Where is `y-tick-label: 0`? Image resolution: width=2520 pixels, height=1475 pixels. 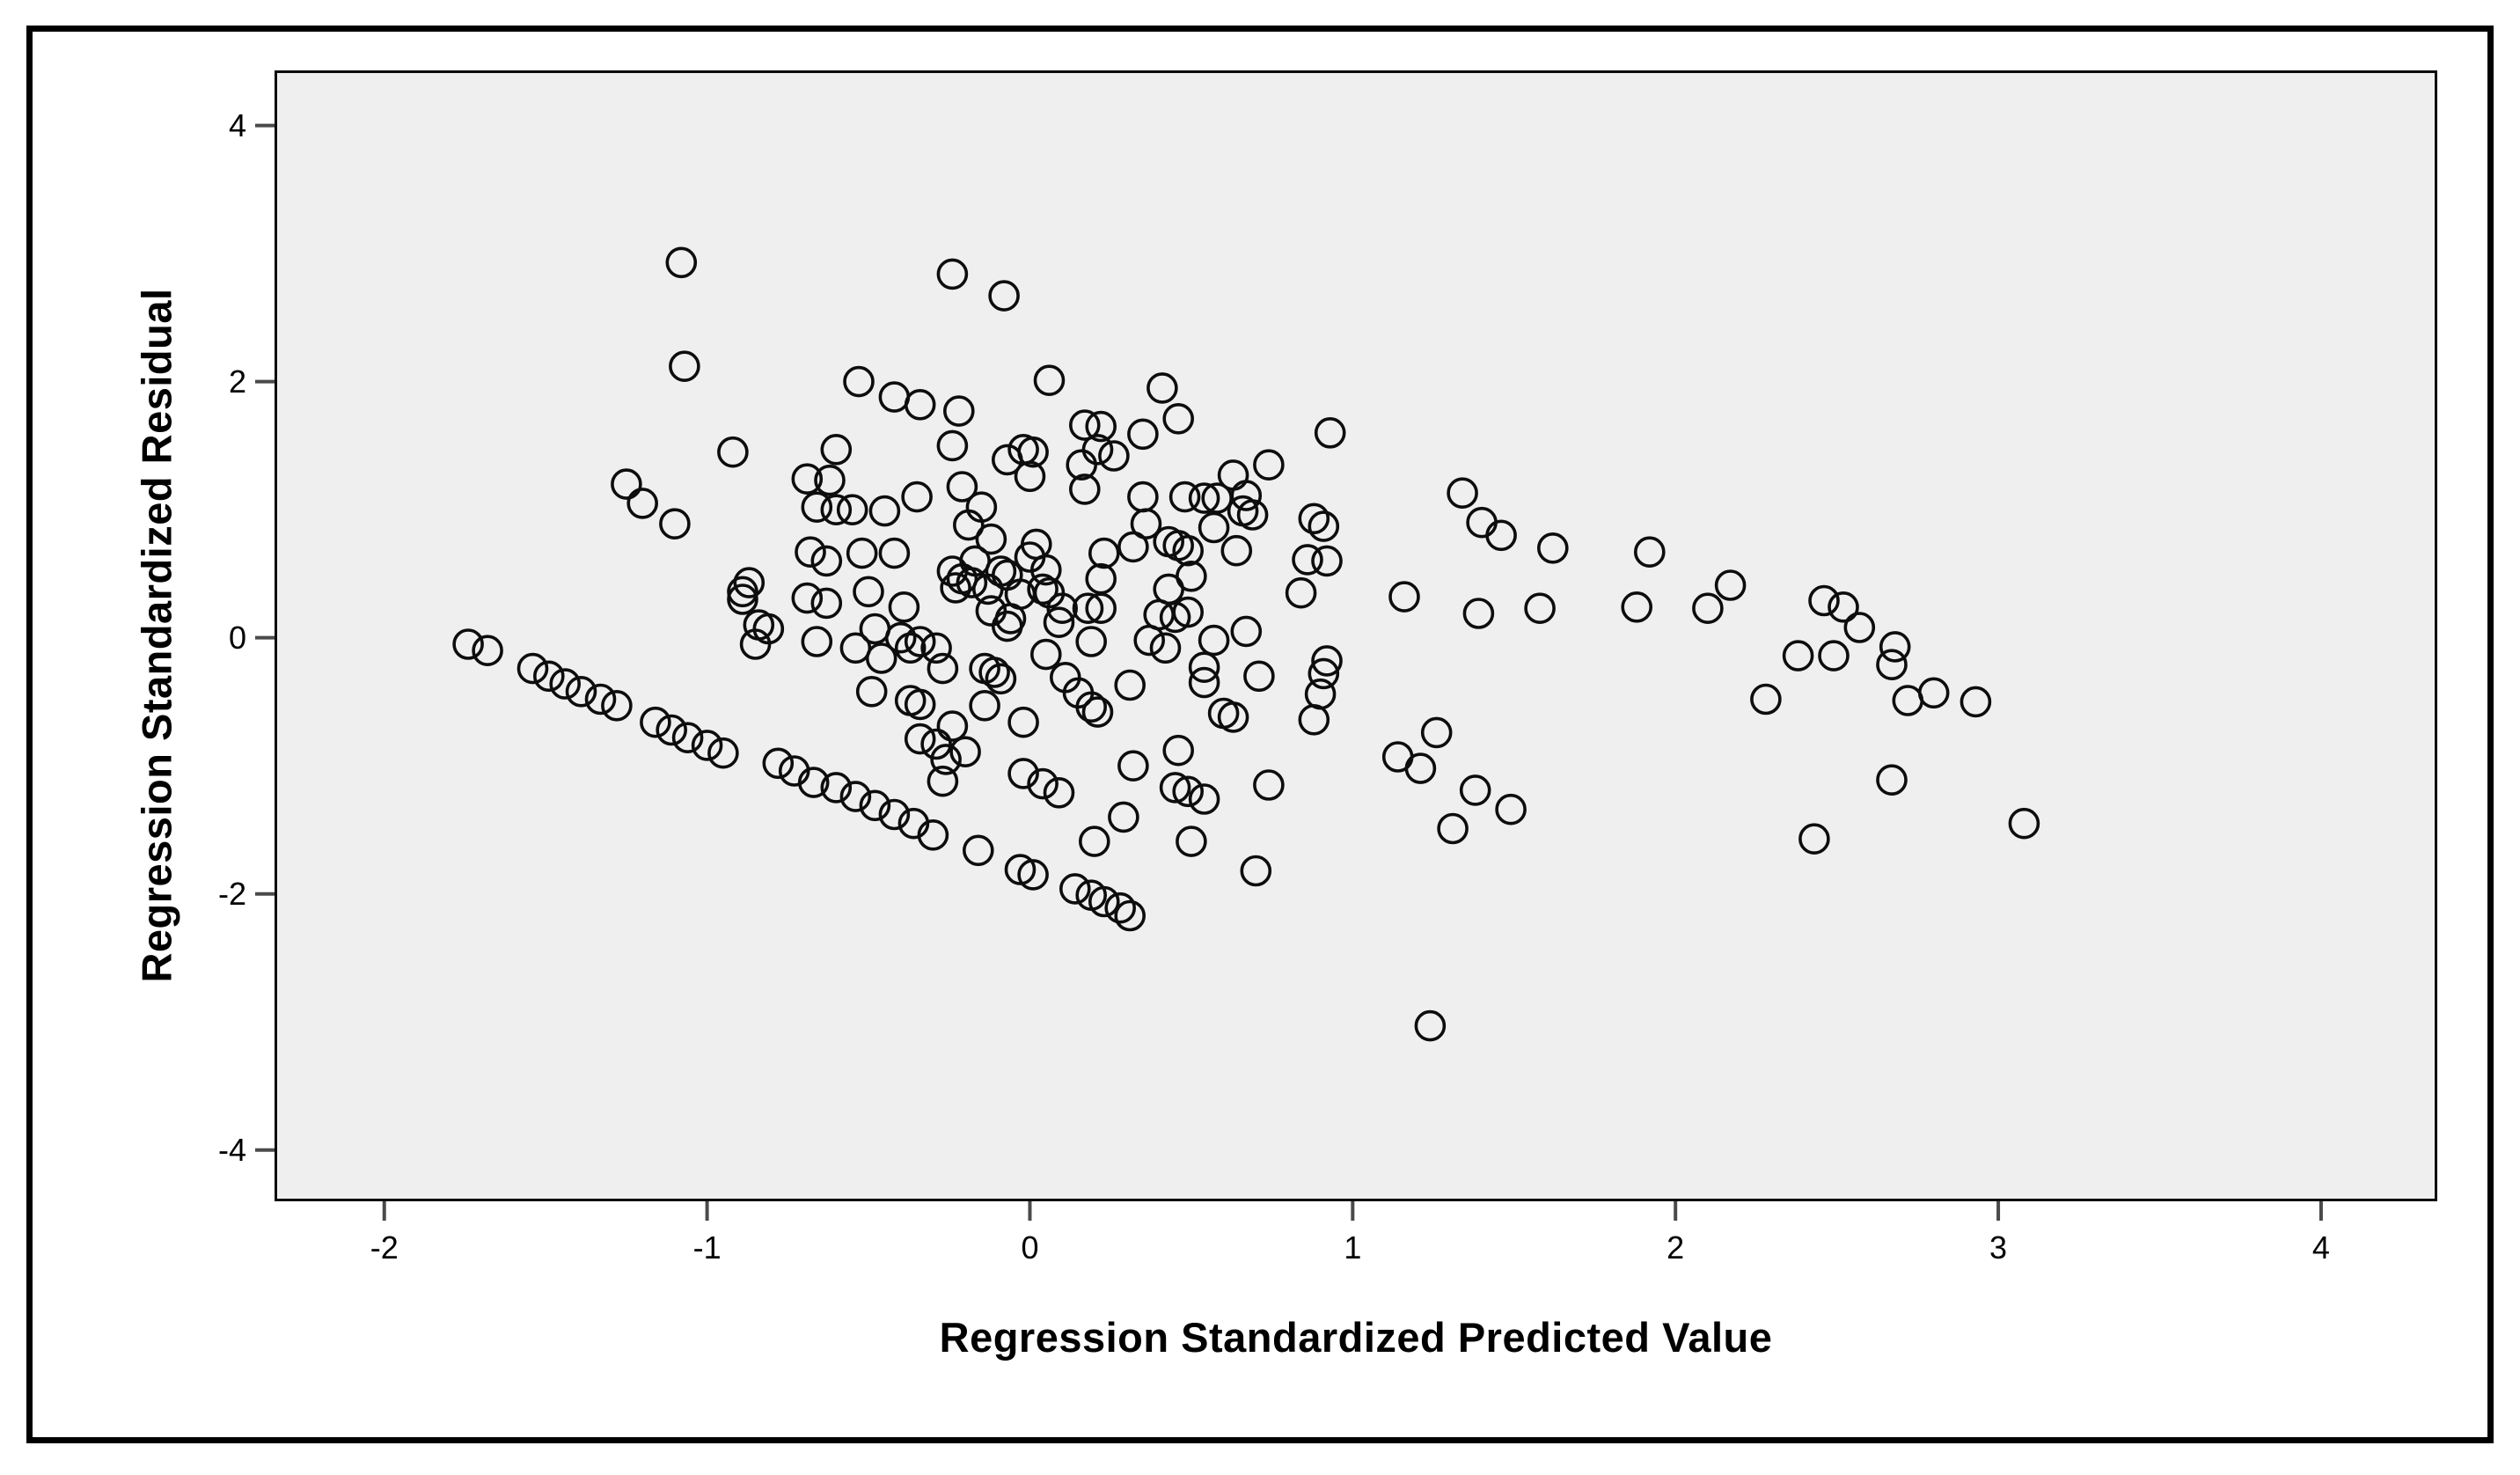
y-tick-label: 0 is located at coordinates (237, 637).